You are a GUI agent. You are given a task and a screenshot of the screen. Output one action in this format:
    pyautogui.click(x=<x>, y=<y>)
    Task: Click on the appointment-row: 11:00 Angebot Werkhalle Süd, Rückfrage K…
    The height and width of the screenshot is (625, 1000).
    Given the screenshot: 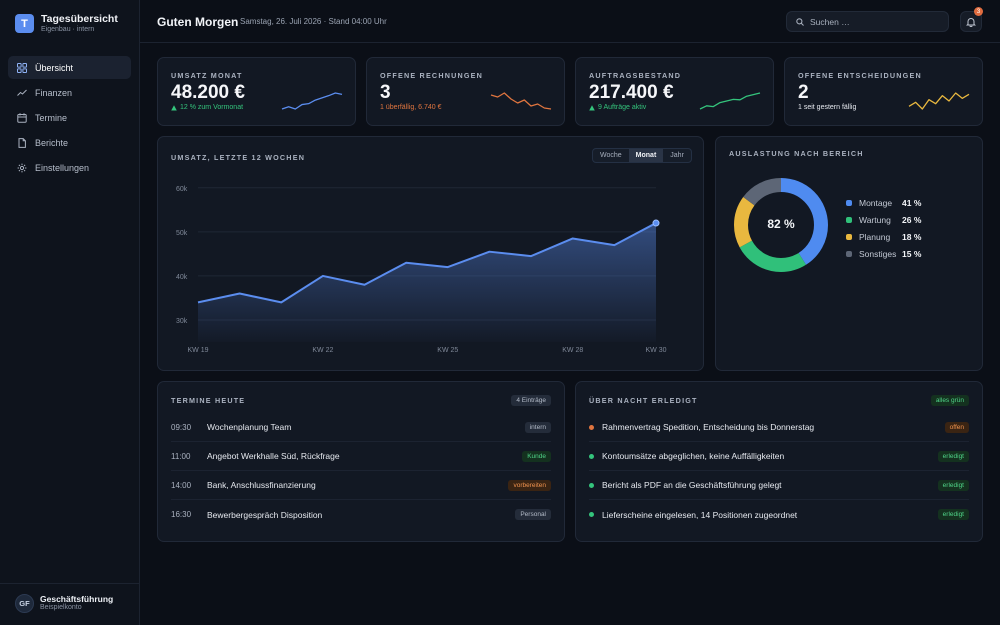 What is the action you would take?
    pyautogui.click(x=361, y=456)
    